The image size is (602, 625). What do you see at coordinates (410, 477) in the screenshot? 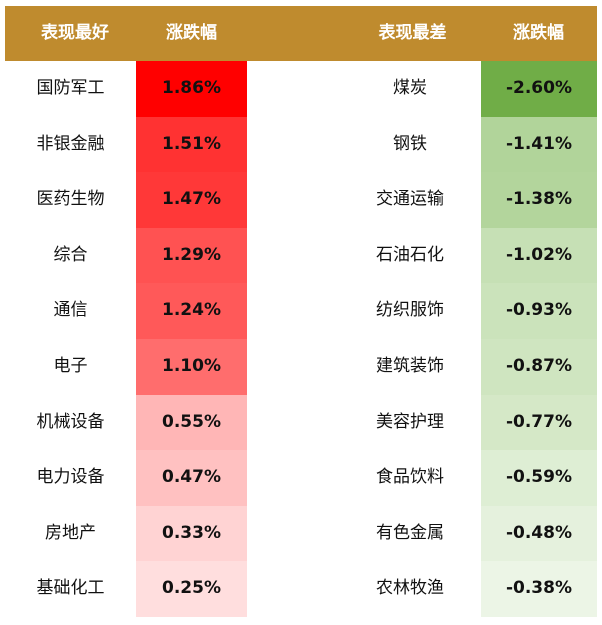
I see `worst-sector-name: 食品饮料` at bounding box center [410, 477].